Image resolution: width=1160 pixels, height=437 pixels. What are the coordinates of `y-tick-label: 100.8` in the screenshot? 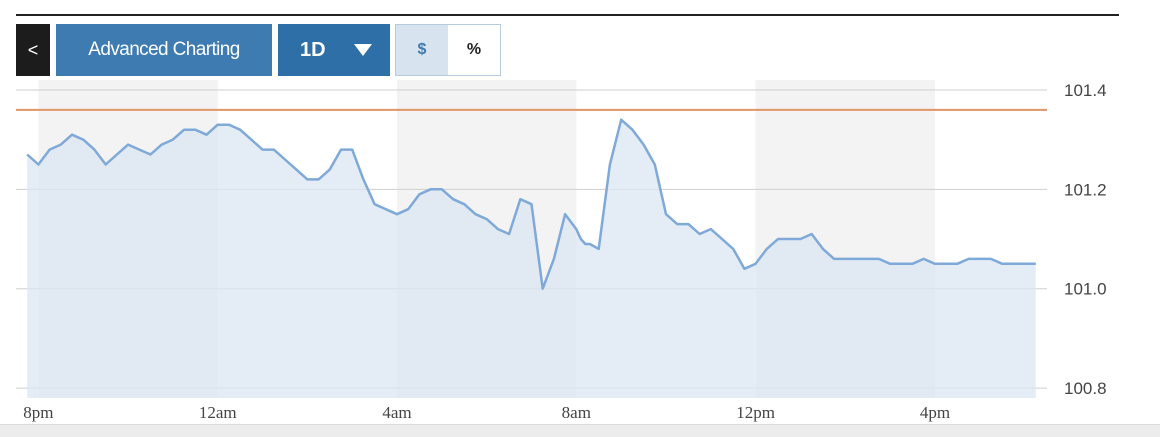 It's located at (1085, 388).